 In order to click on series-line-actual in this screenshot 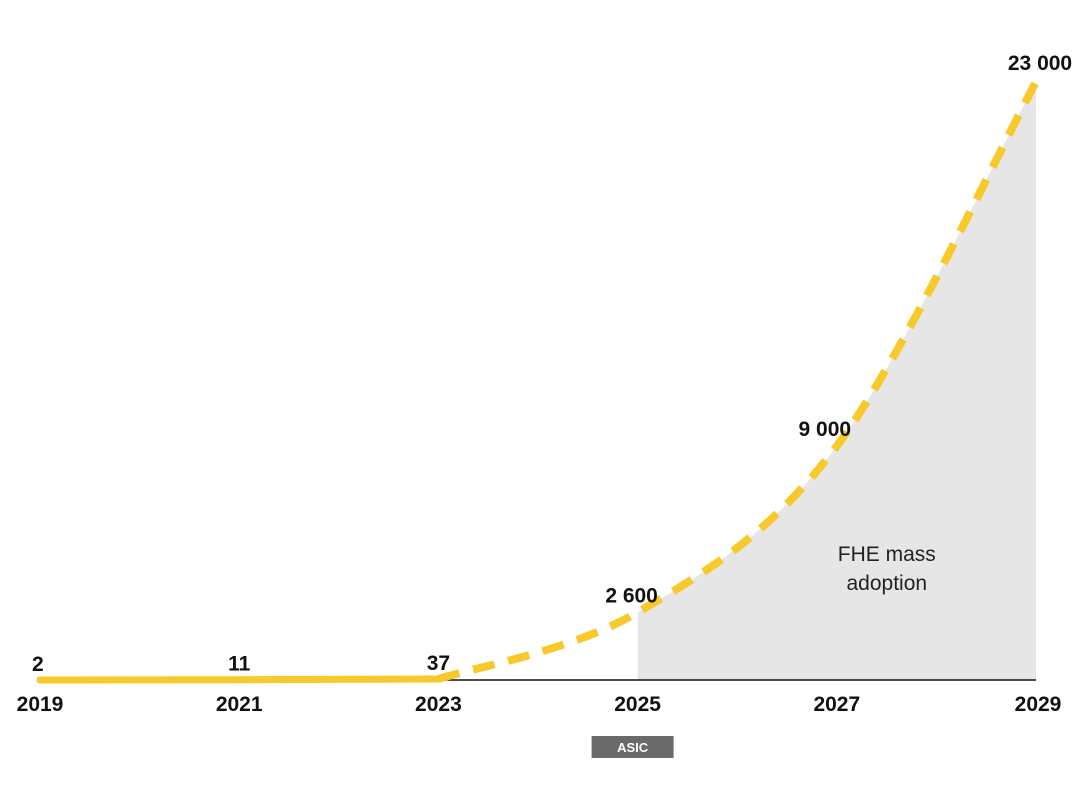, I will do `click(239, 679)`.